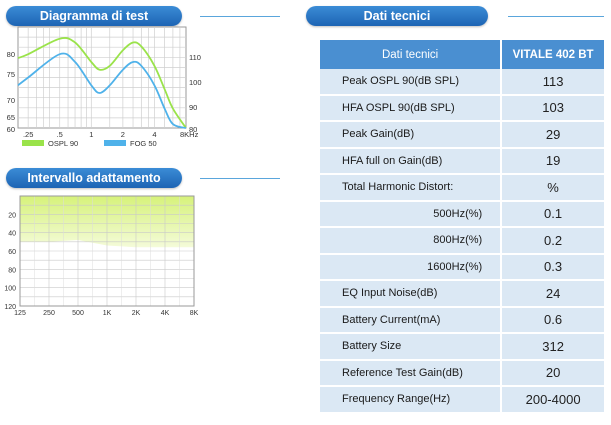  I want to click on y2-tick-label: 90, so click(193, 107).